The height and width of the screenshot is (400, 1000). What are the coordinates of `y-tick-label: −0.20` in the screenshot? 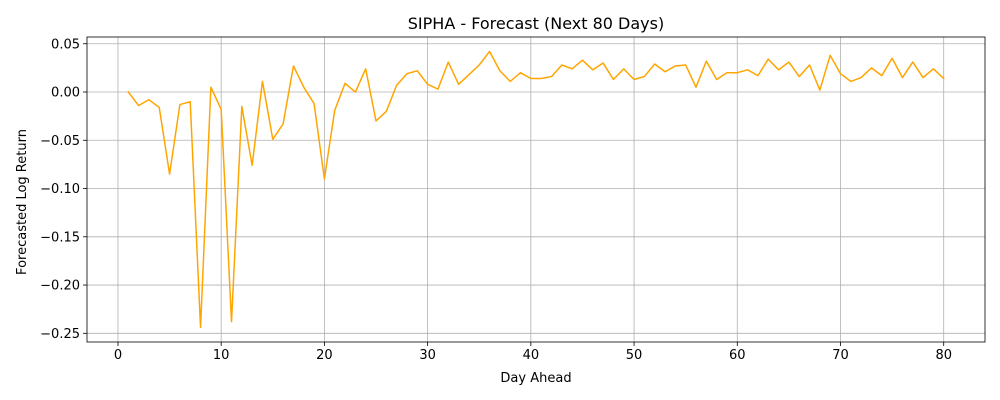 It's located at (60, 286).